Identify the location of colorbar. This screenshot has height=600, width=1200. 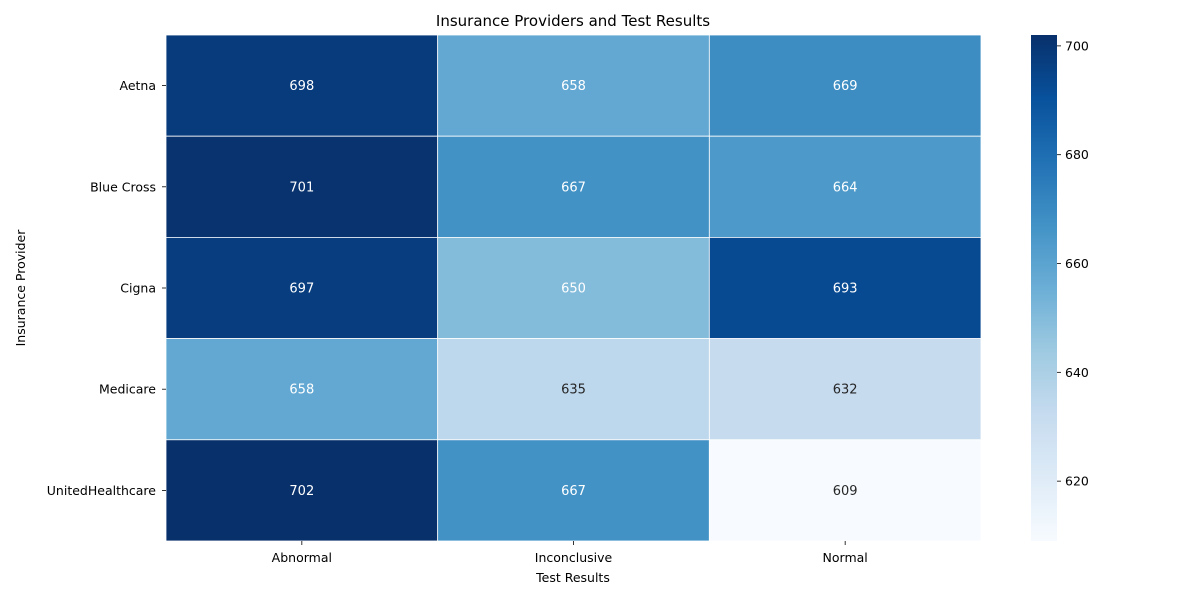
(1044, 288).